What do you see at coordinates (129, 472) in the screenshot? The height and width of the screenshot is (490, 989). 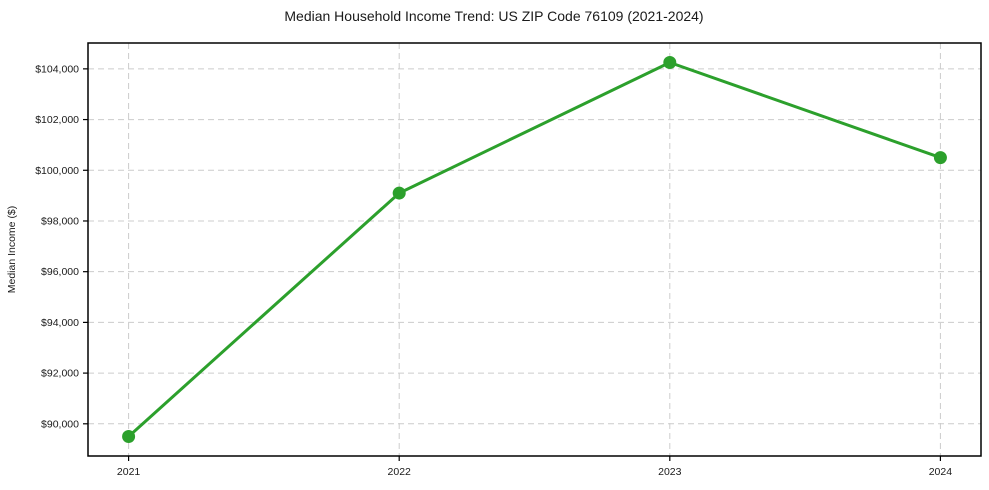 I see `x-tick-label: 2021` at bounding box center [129, 472].